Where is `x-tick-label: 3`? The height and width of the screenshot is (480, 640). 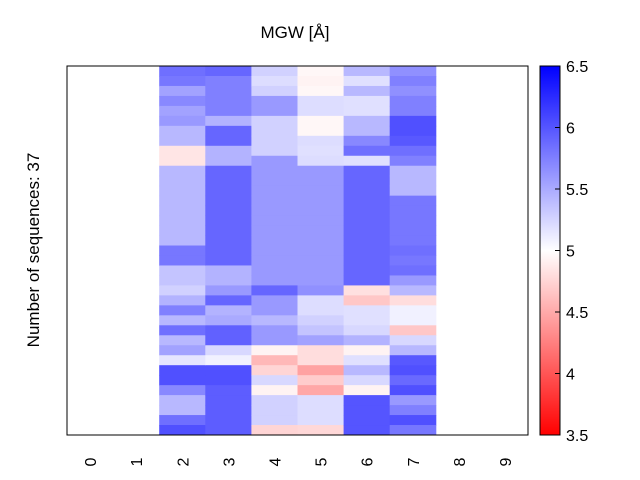
x-tick-label: 3 is located at coordinates (229, 461).